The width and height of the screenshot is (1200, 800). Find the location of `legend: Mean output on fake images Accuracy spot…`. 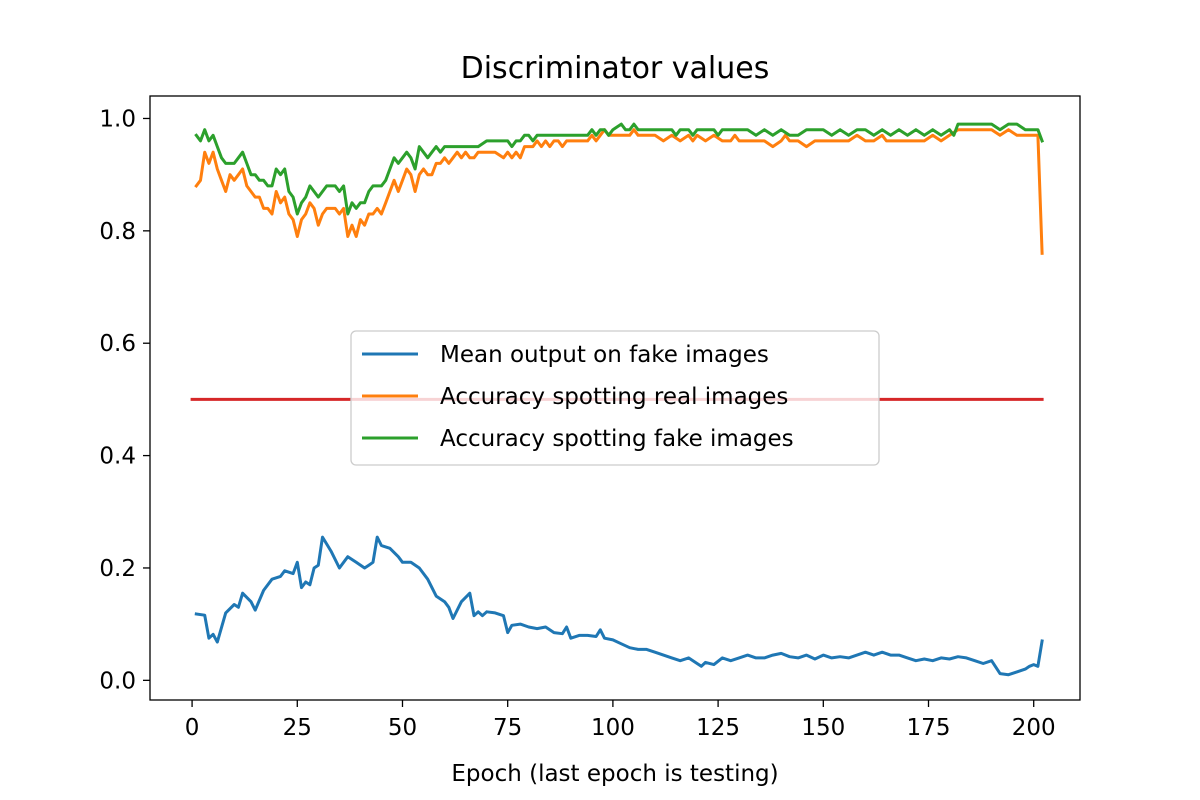

legend: Mean output on fake images Accuracy spot… is located at coordinates (615, 398).